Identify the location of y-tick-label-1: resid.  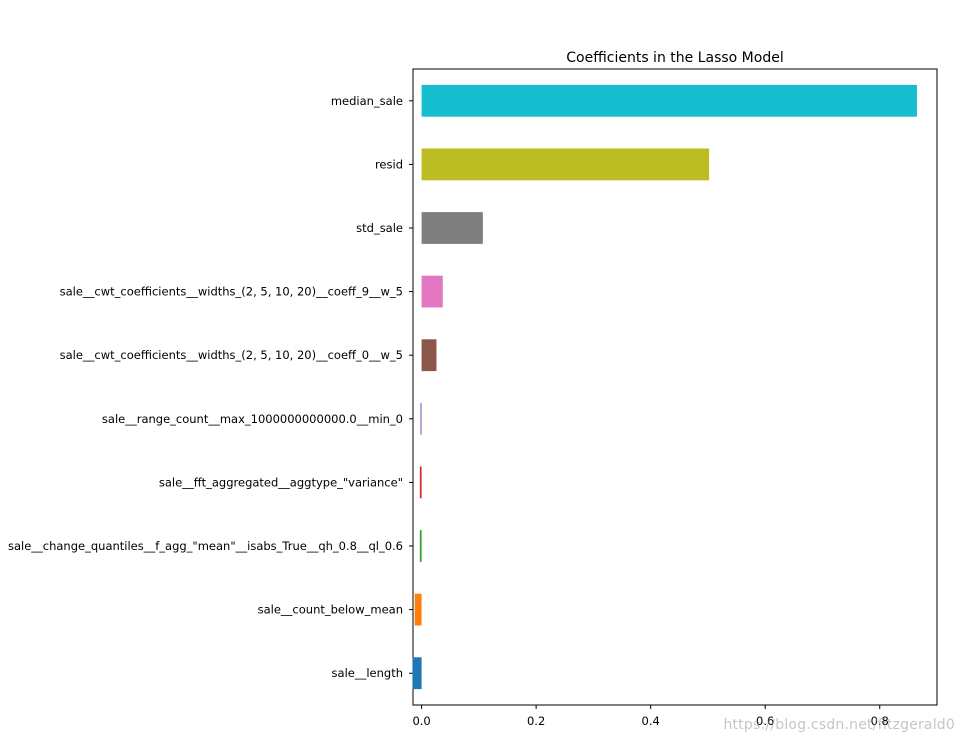
(389, 164).